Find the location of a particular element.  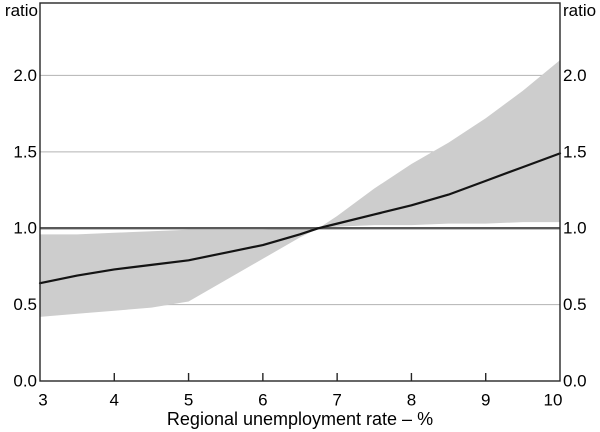

y-tick-label-left: 2.0 is located at coordinates (25, 75).